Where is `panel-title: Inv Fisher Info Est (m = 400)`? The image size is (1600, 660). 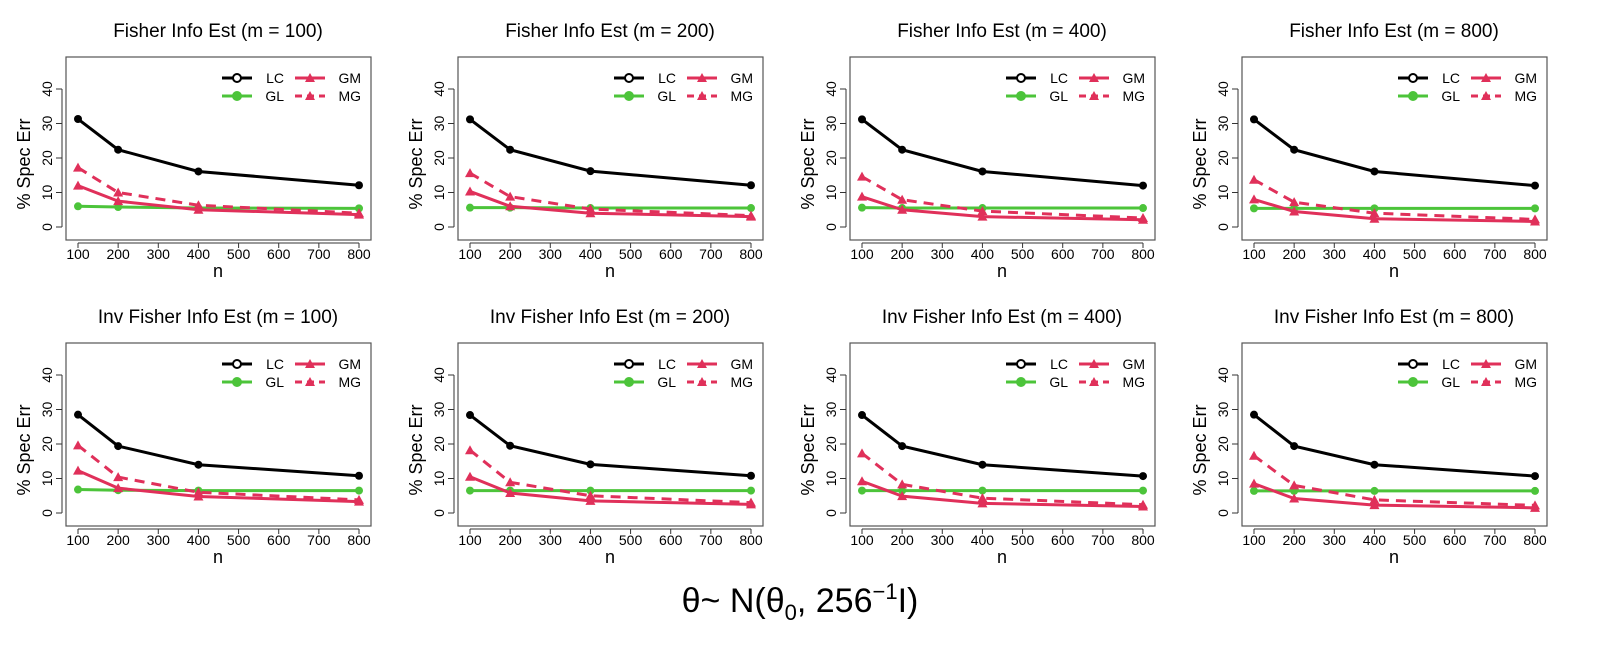 panel-title: Inv Fisher Info Est (m = 400) is located at coordinates (1002, 317).